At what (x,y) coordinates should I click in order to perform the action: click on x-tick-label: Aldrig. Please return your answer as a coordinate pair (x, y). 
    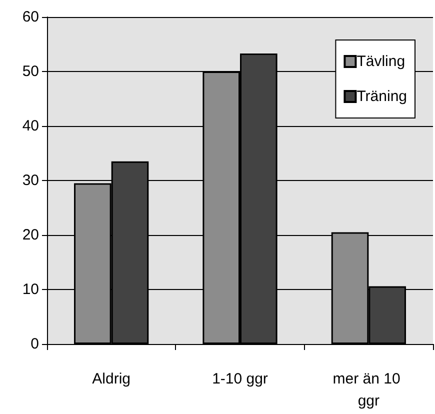
    Looking at the image, I should click on (111, 379).